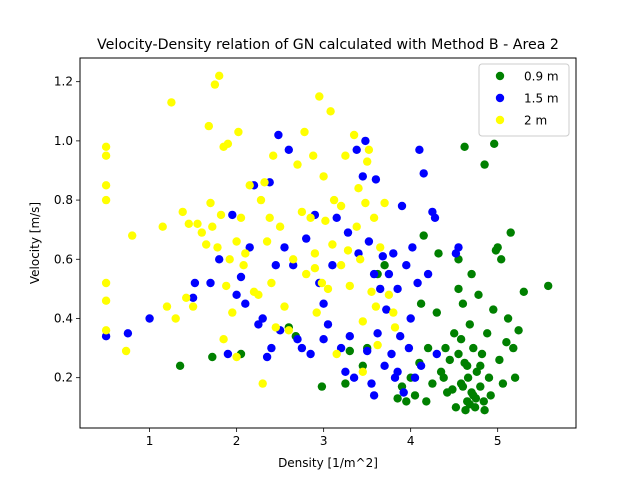 Image resolution: width=640 pixels, height=484 pixels. Describe the element at coordinates (237, 441) in the screenshot. I see `x-tick-label: 2` at that location.